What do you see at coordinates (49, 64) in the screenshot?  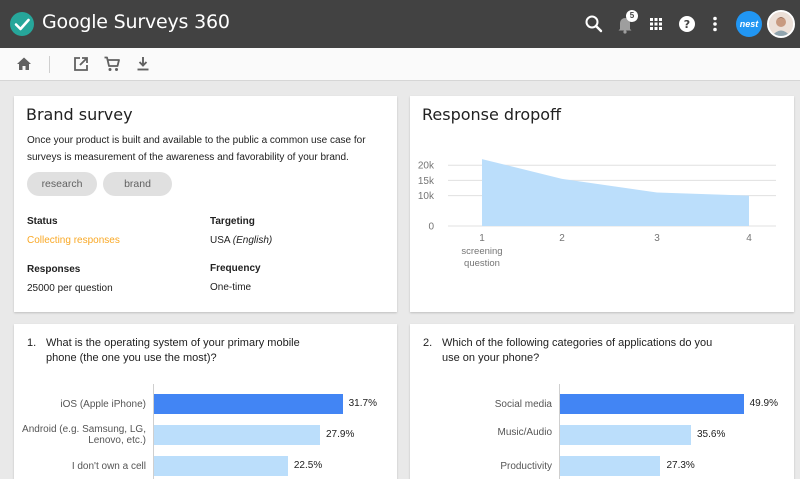 I see `toolbar-divider` at bounding box center [49, 64].